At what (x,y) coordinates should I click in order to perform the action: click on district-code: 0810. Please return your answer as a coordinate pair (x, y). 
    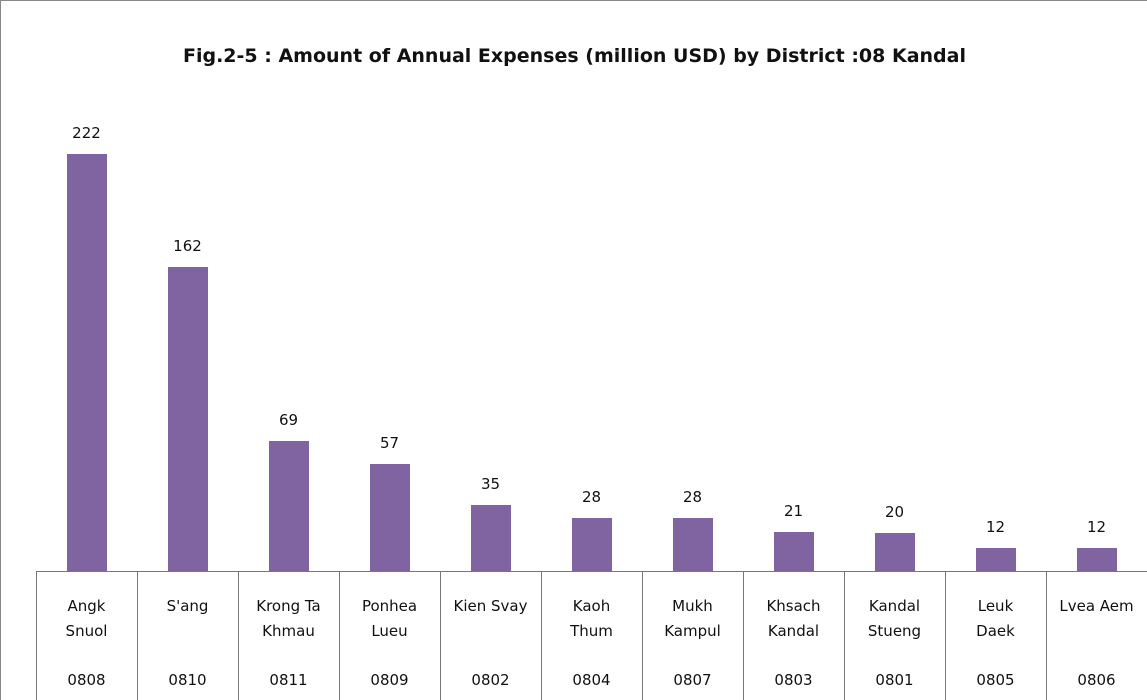
    Looking at the image, I should click on (187, 680).